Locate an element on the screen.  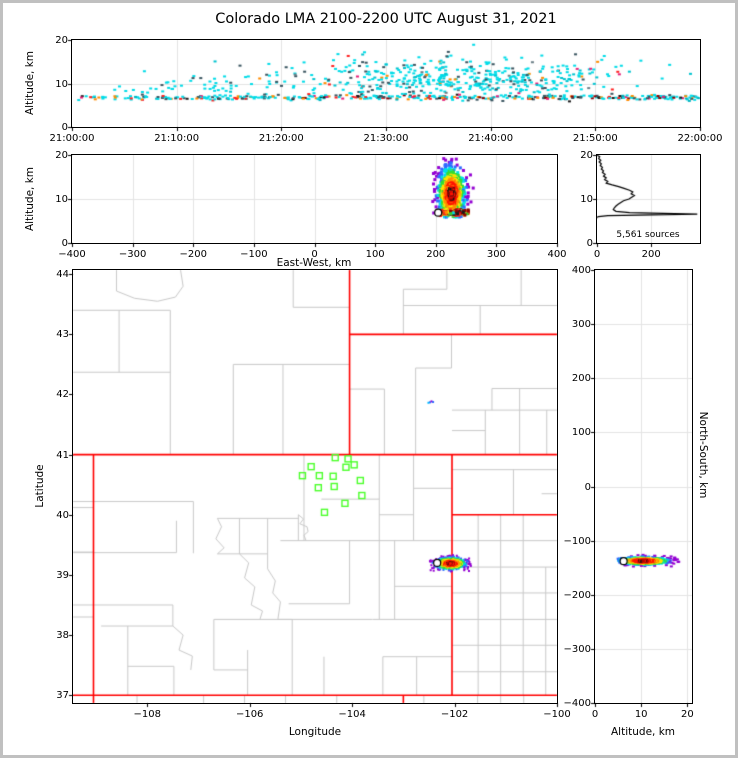
ew-x-tick-label: −300 is located at coordinates (132, 254).